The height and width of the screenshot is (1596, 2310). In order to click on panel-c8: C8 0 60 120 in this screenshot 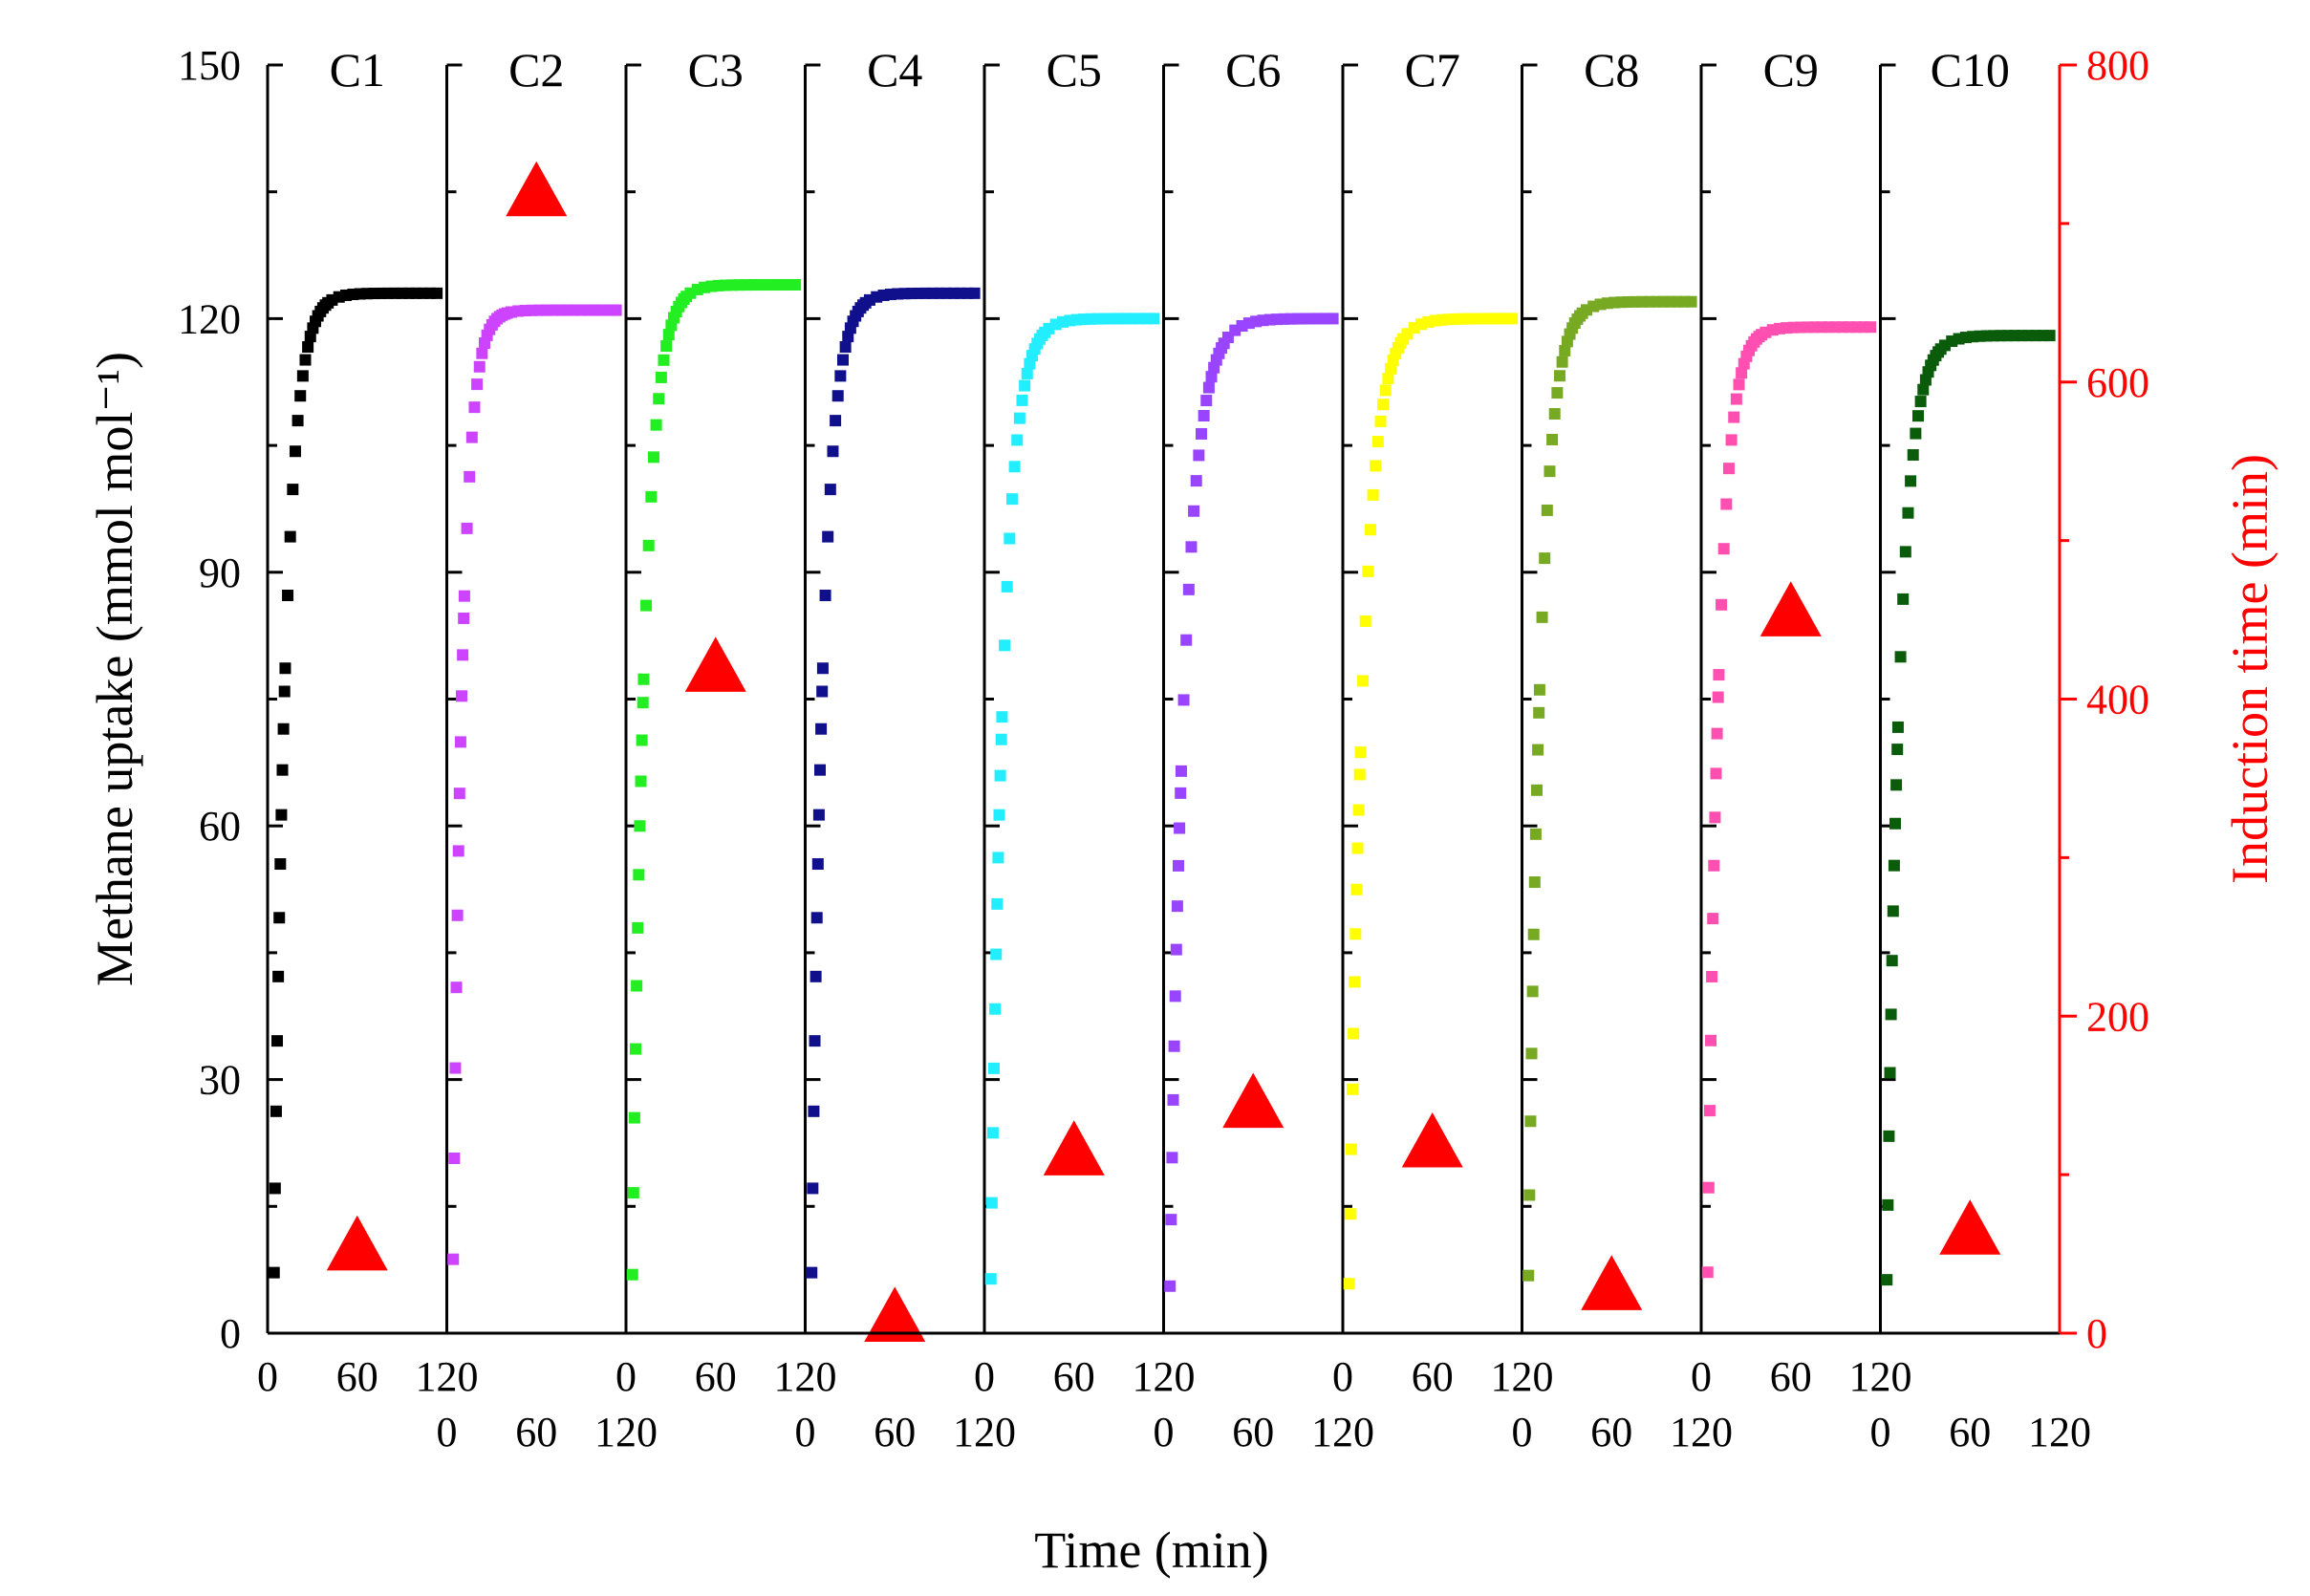, I will do `click(1623, 750)`.